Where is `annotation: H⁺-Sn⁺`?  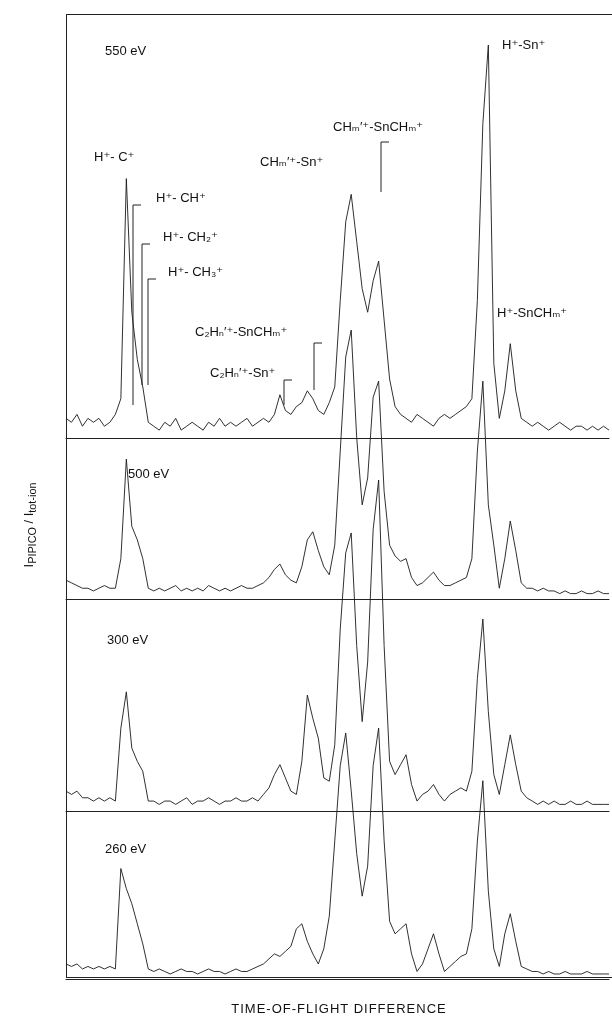 annotation: H⁺-Sn⁺ is located at coordinates (524, 44).